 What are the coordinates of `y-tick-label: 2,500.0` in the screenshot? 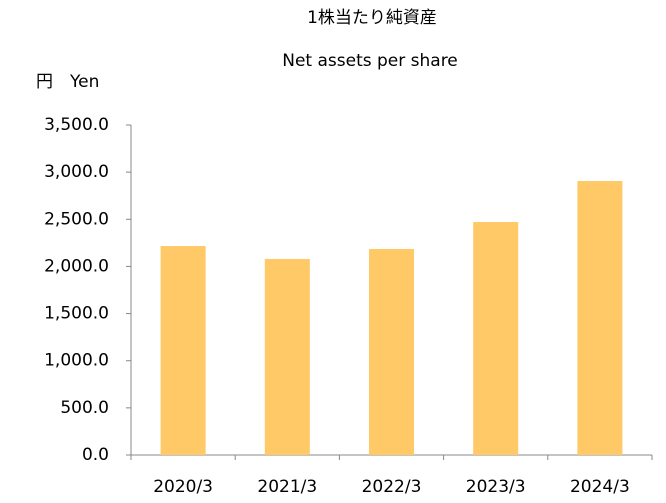 It's located at (76, 219).